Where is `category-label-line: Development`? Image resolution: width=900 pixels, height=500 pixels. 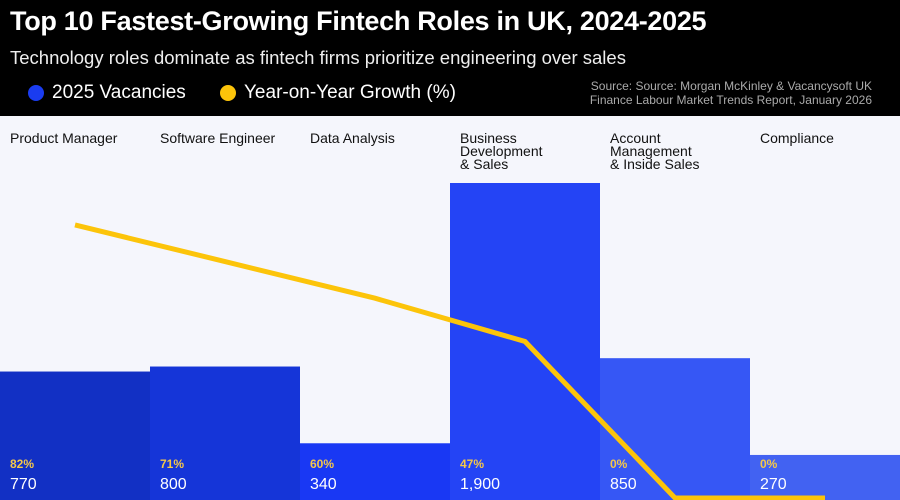 category-label-line: Development is located at coordinates (501, 151).